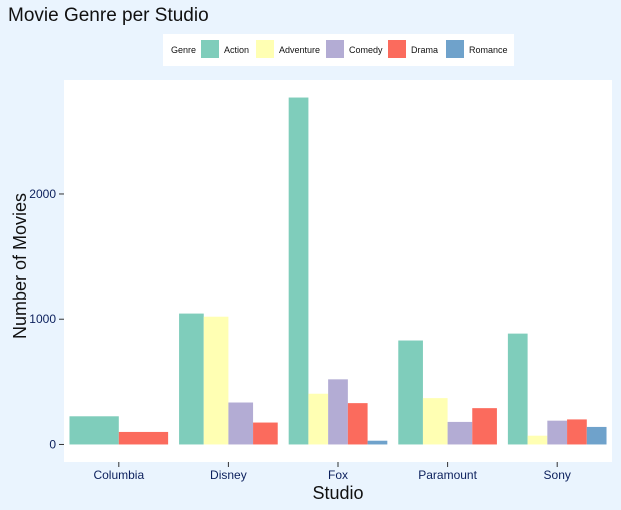 This screenshot has height=510, width=621. I want to click on bar-fox-romance, so click(377, 442).